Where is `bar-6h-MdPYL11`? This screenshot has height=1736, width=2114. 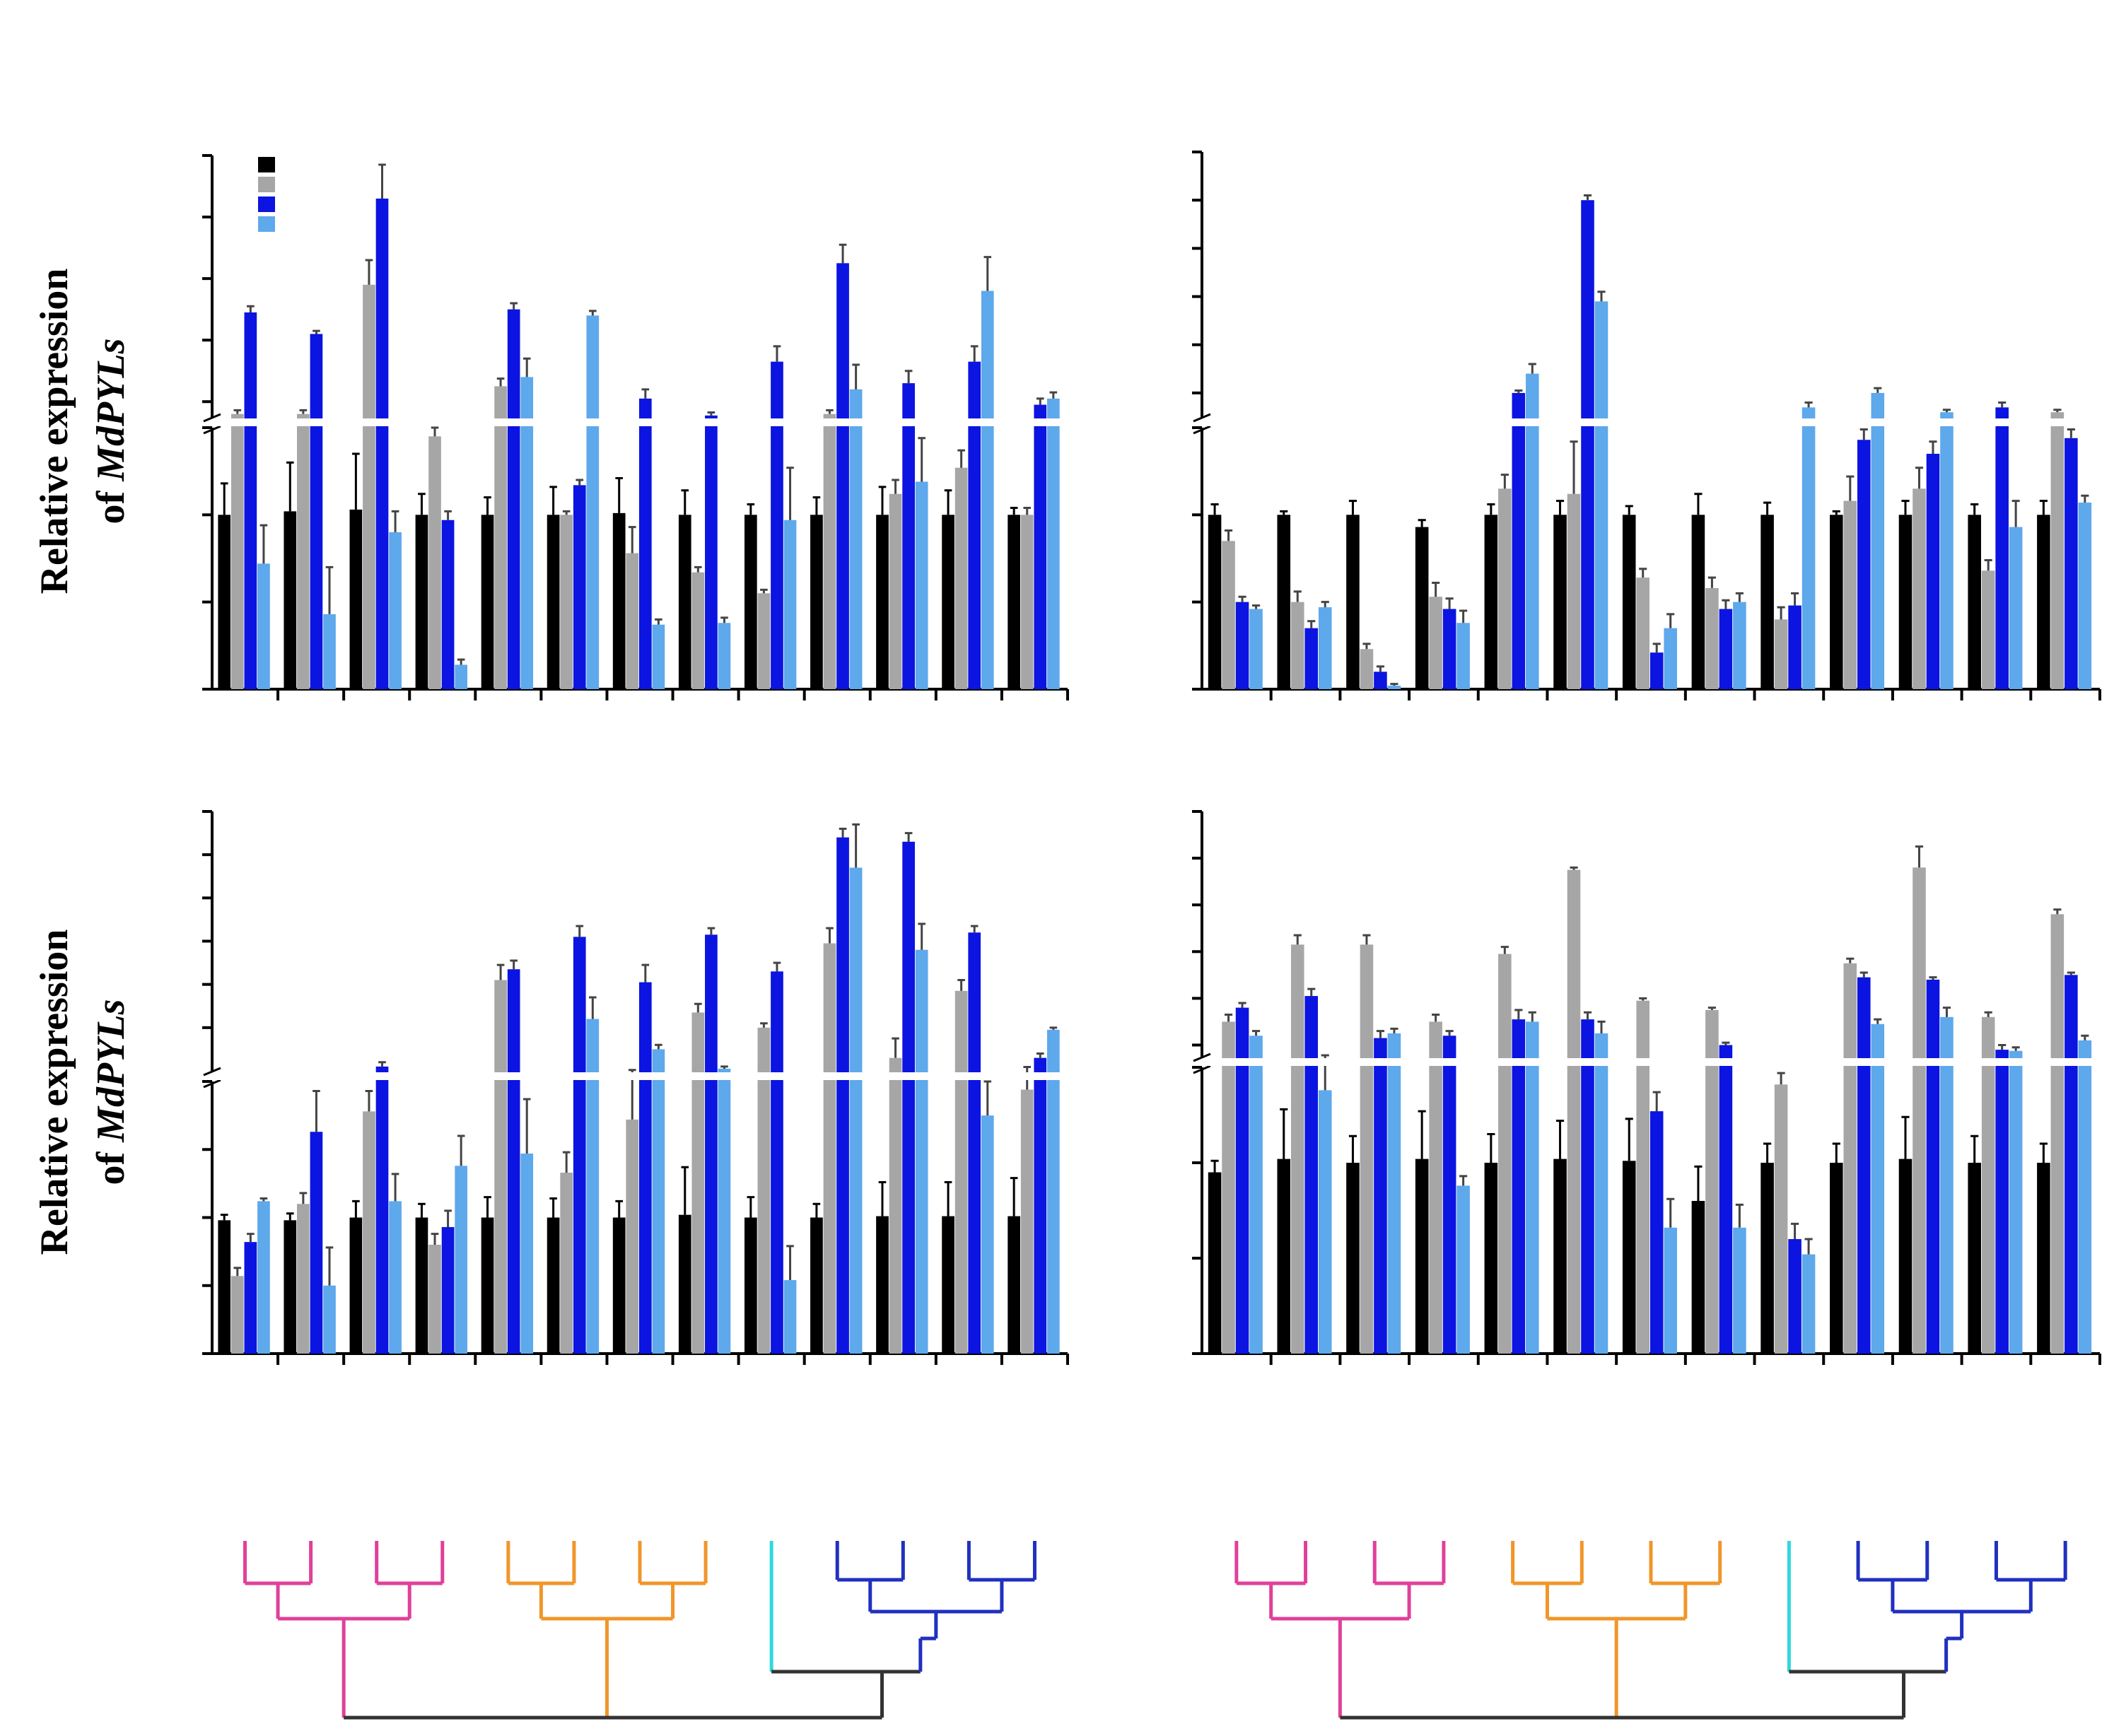
bar-6h-MdPYL11 is located at coordinates (434, 1299).